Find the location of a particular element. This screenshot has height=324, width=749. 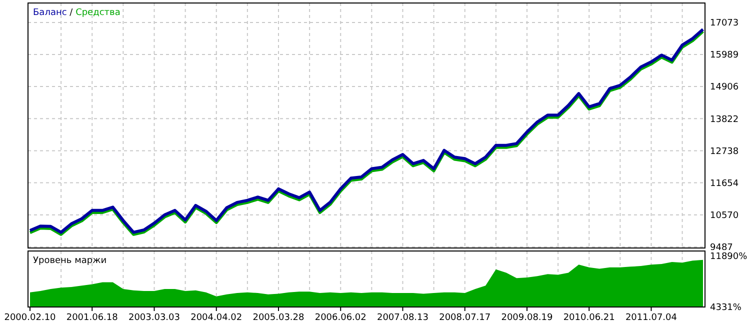

legend-title: / is located at coordinates (71, 13).